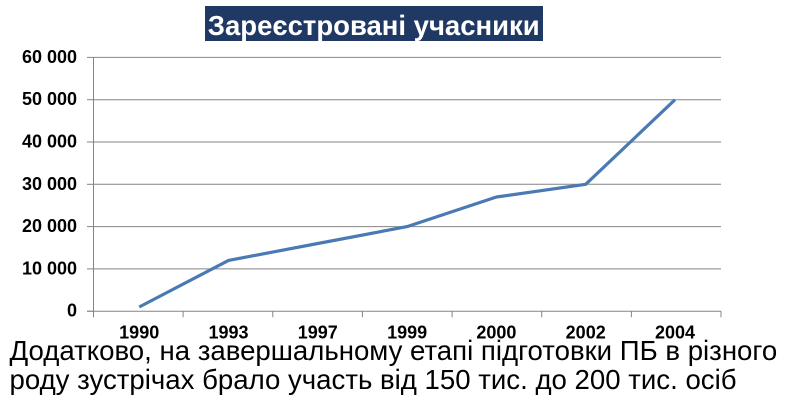 This screenshot has height=408, width=790. I want to click on svg-text: 60 000, so click(49, 57).